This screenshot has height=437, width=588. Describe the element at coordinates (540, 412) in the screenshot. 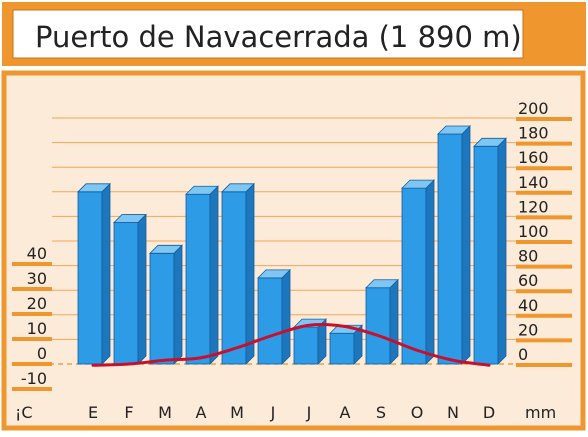

I see `right-axis-unit: mm` at that location.